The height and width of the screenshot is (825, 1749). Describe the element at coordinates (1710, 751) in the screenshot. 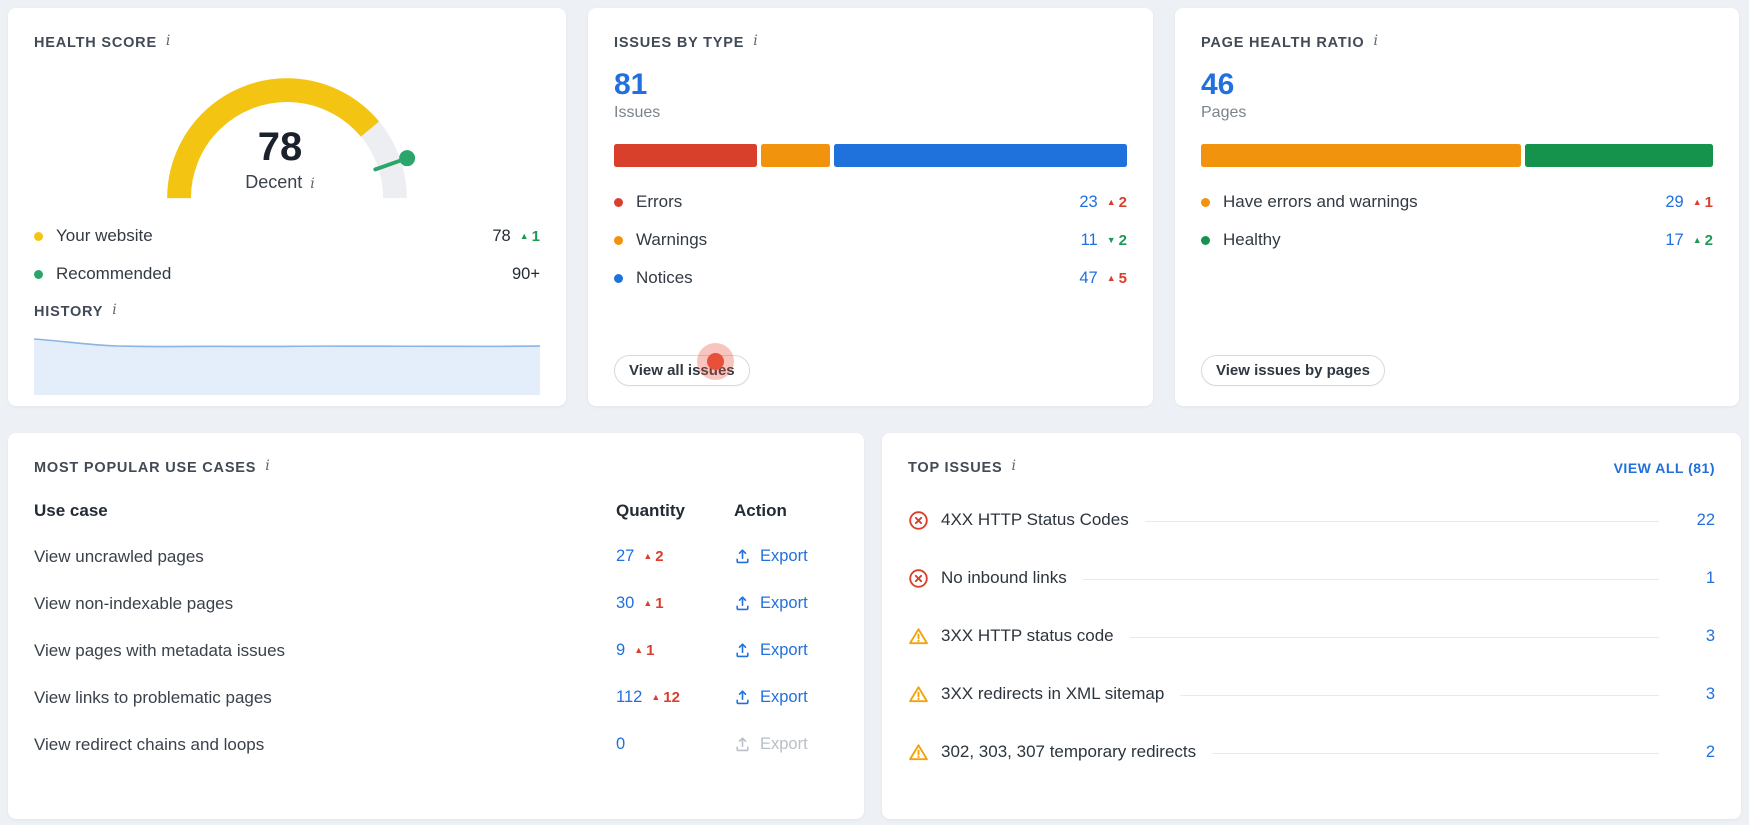

I see `issue-count-link: 2` at that location.